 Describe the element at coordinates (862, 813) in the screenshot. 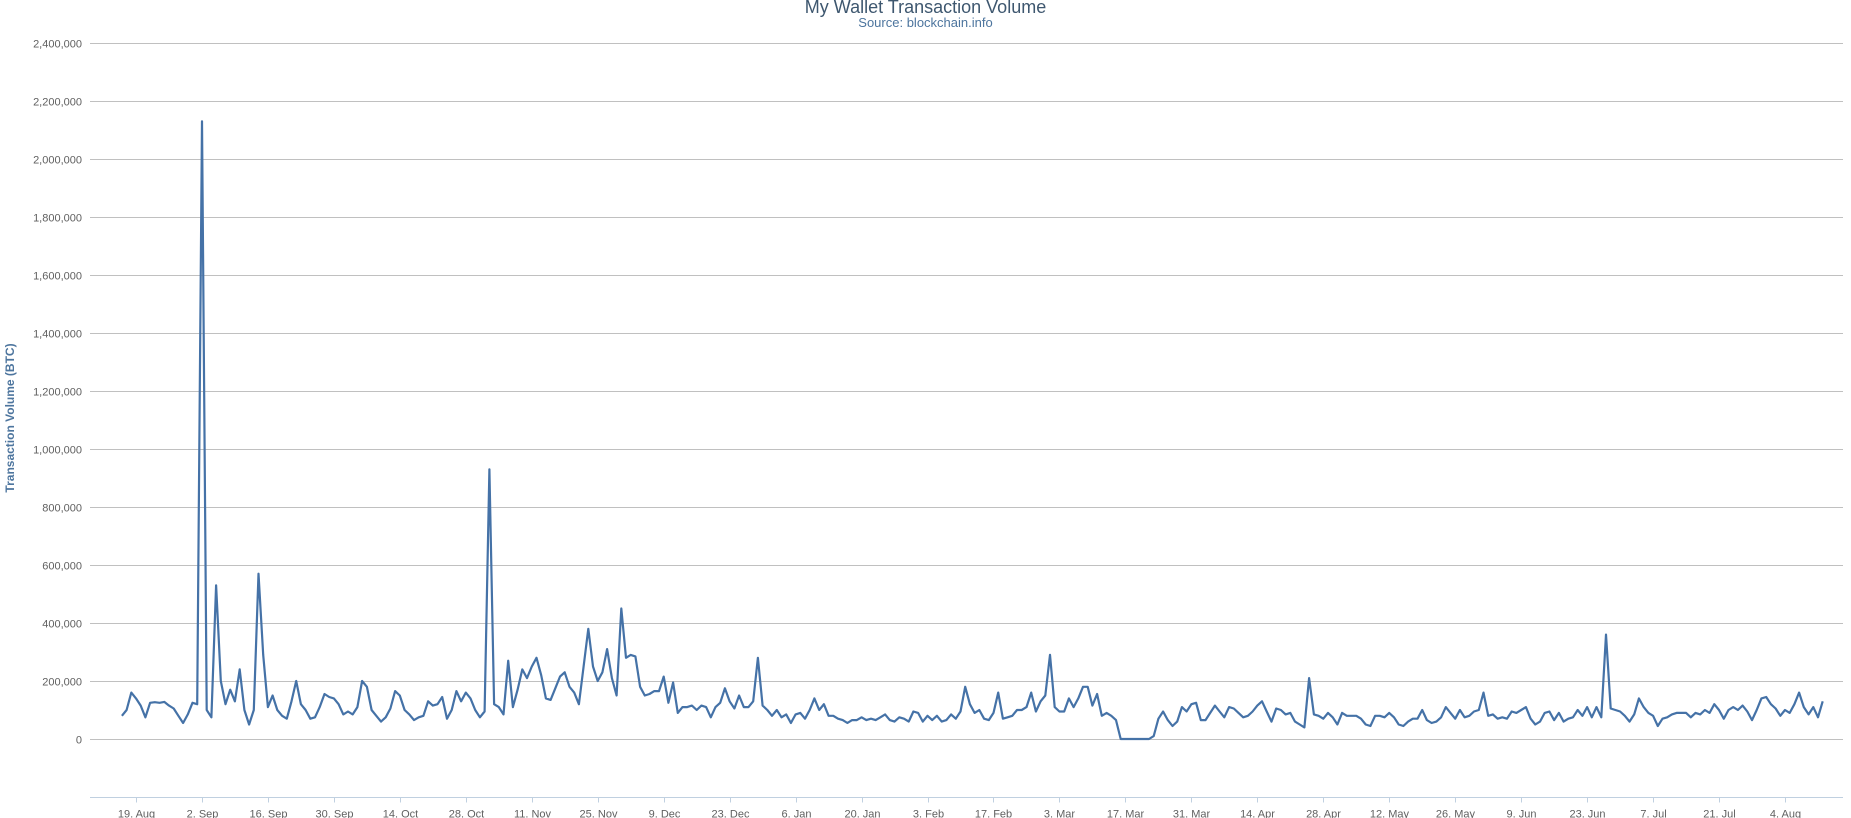

I see `x-tick-label: 20. Jan` at that location.